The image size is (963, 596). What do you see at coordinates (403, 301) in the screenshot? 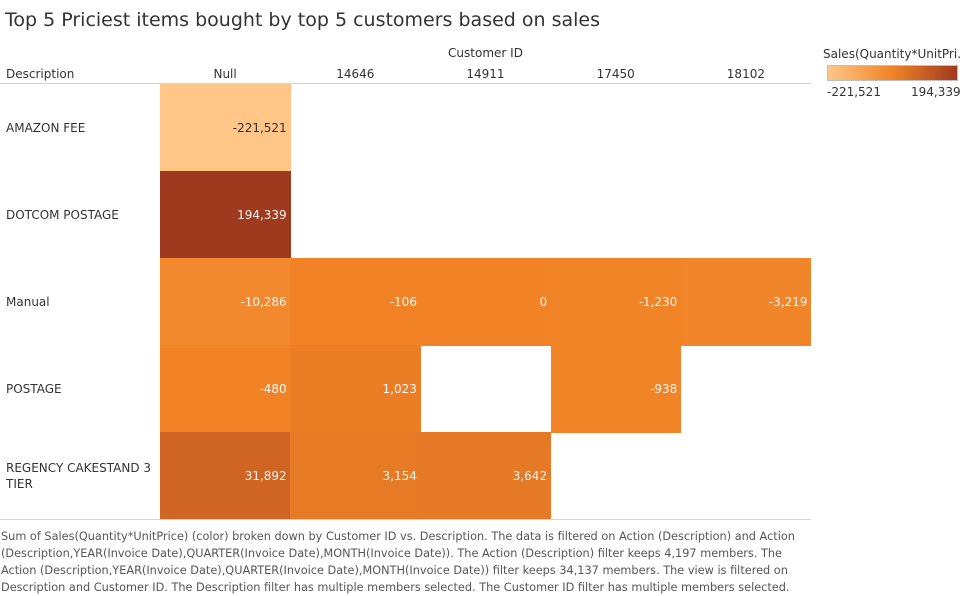
I see `cell-value-label: -106` at bounding box center [403, 301].